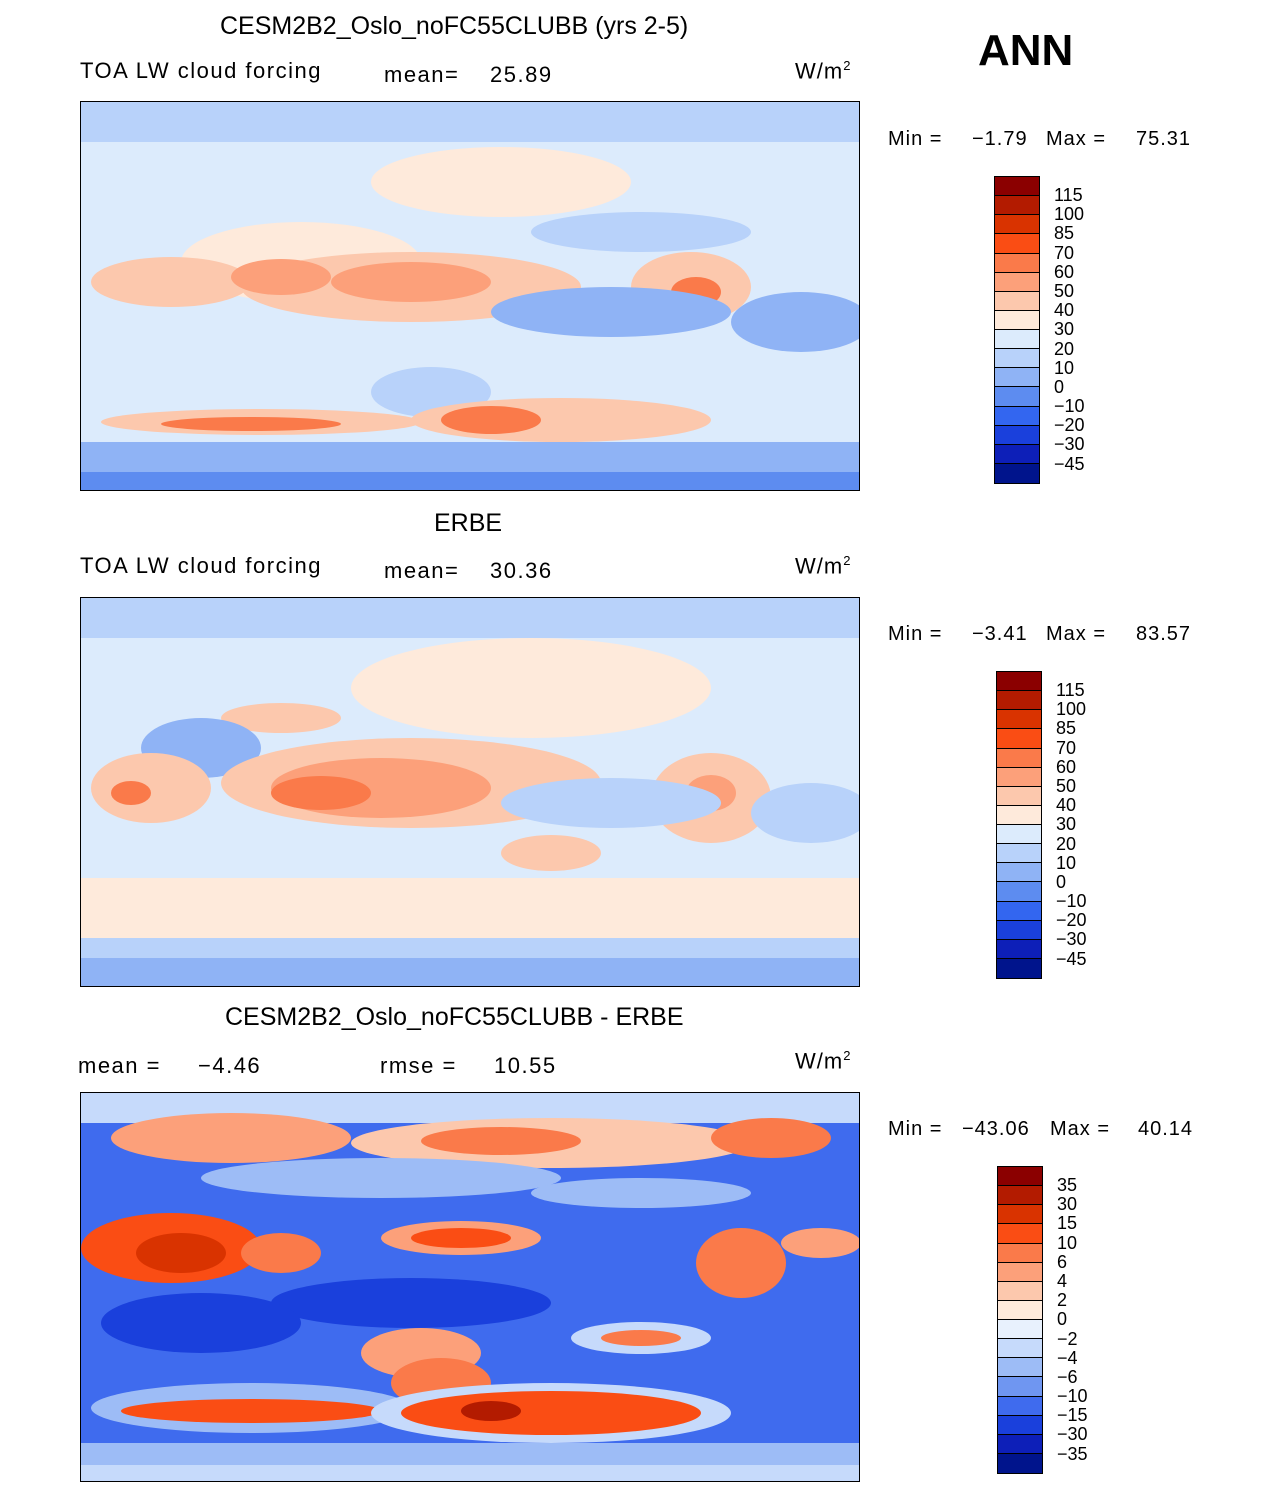  I want to click on colorbar-level-label: 2, so click(1062, 1300).